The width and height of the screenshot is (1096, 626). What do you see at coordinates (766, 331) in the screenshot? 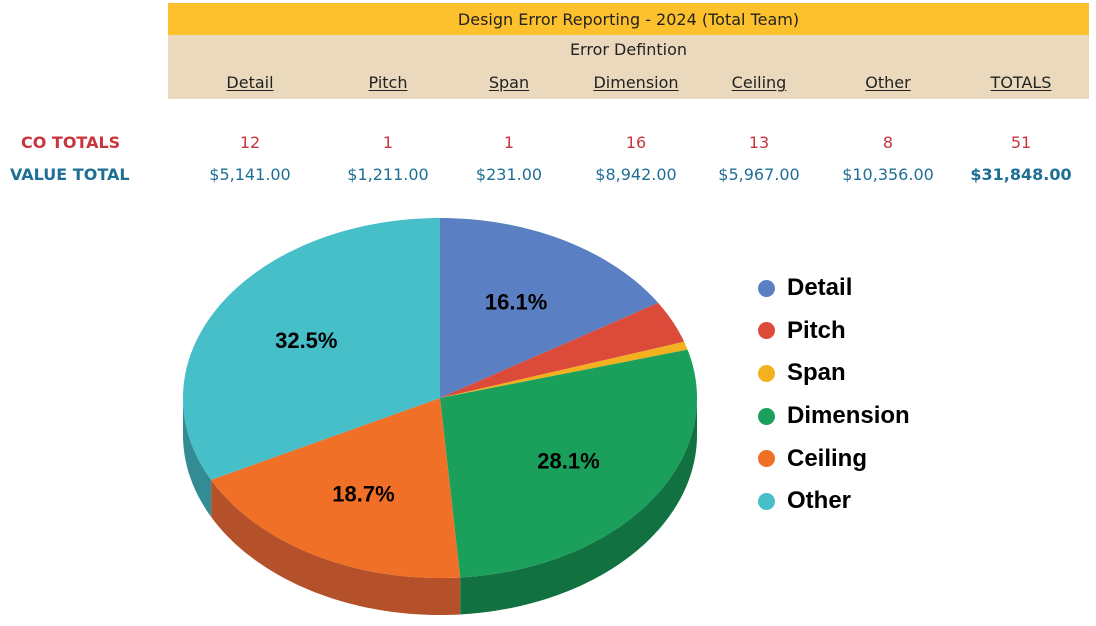
I see `legend-swatch-pitch` at bounding box center [766, 331].